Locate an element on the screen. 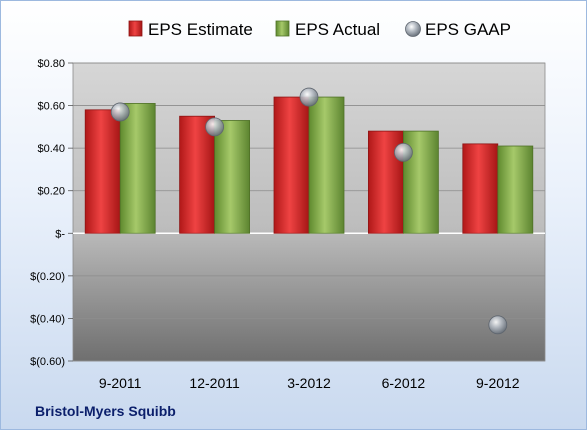  legend-label: EPS Estimate is located at coordinates (200, 29).